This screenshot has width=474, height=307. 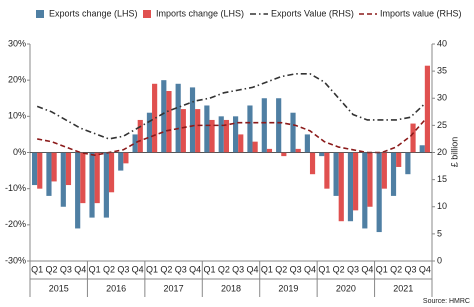 What do you see at coordinates (442, 179) in the screenshot?
I see `y2-tick-label: 15` at bounding box center [442, 179].